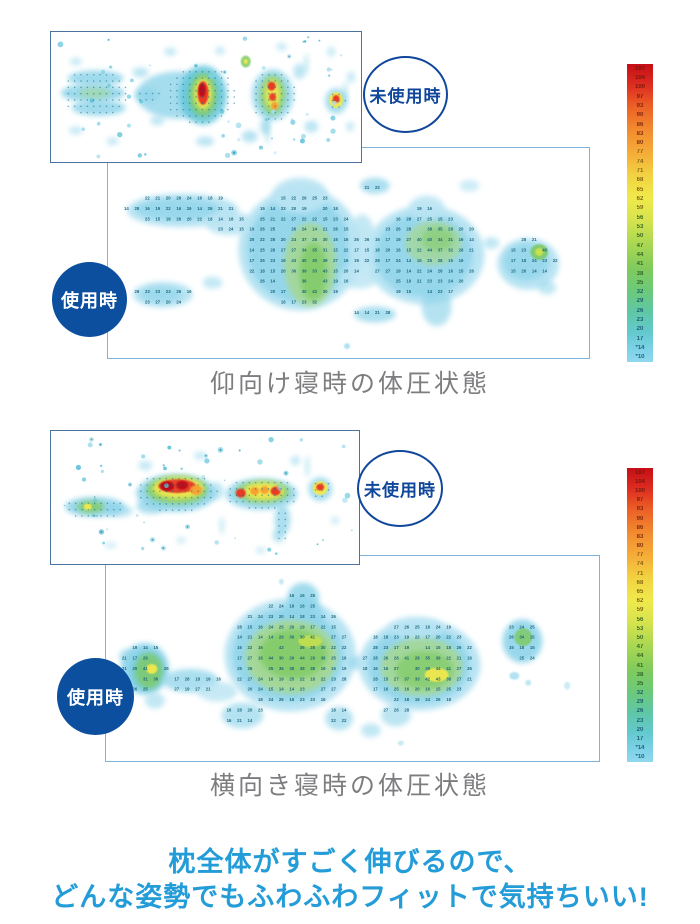 The width and height of the screenshot is (700, 924). I want to click on footer-message: 枕全体がすごく伸びるので、 どんな姿勢でもふわふわフィットで気持ちいい!, so click(350, 879).